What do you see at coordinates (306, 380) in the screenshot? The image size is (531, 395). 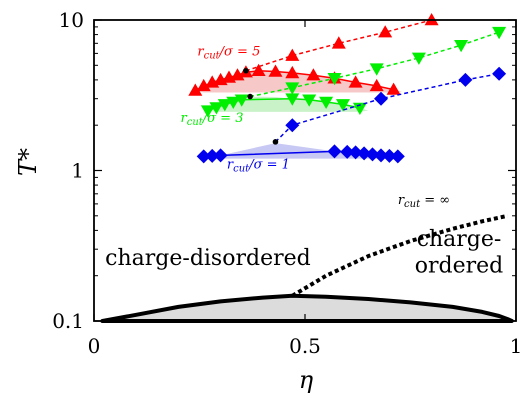 I see `x-axis-title: η` at bounding box center [306, 380].